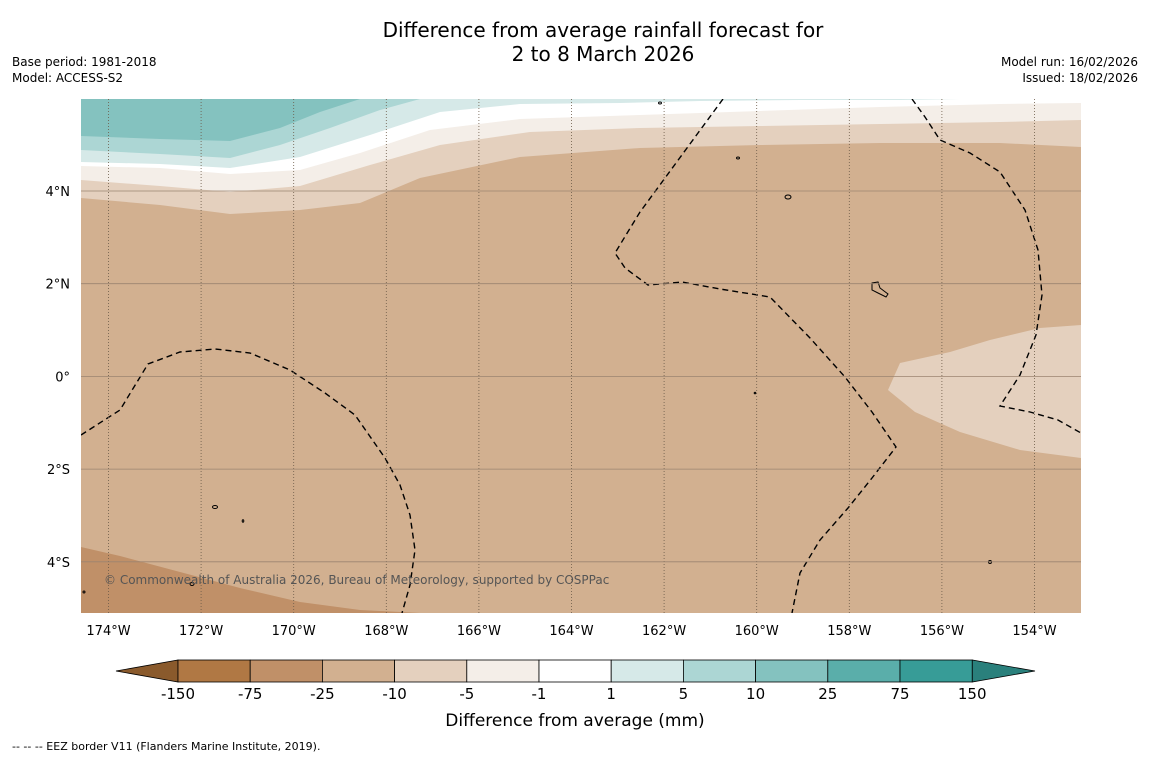 This screenshot has width=1150, height=758. Describe the element at coordinates (58, 470) in the screenshot. I see `latitude-label: 2°S` at that location.